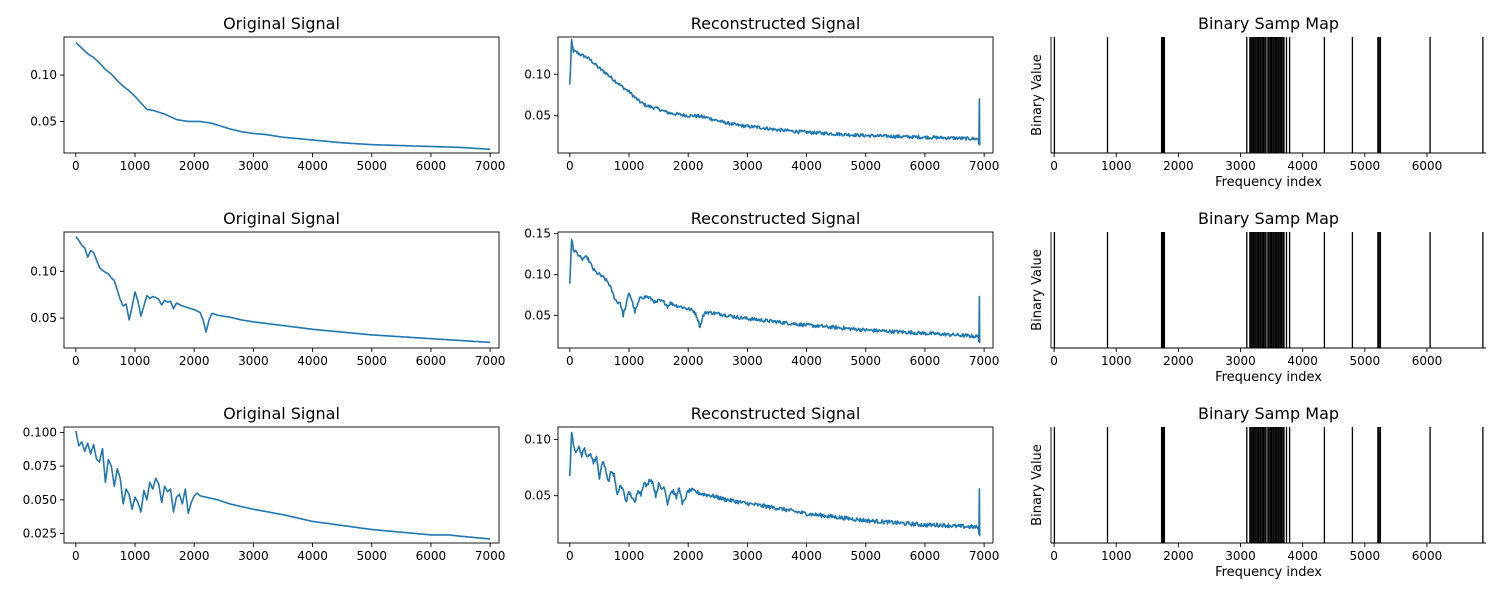 Image resolution: width=1500 pixels, height=600 pixels. Describe the element at coordinates (1268, 413) in the screenshot. I see `subplot-title: Binary Samp Map` at that location.